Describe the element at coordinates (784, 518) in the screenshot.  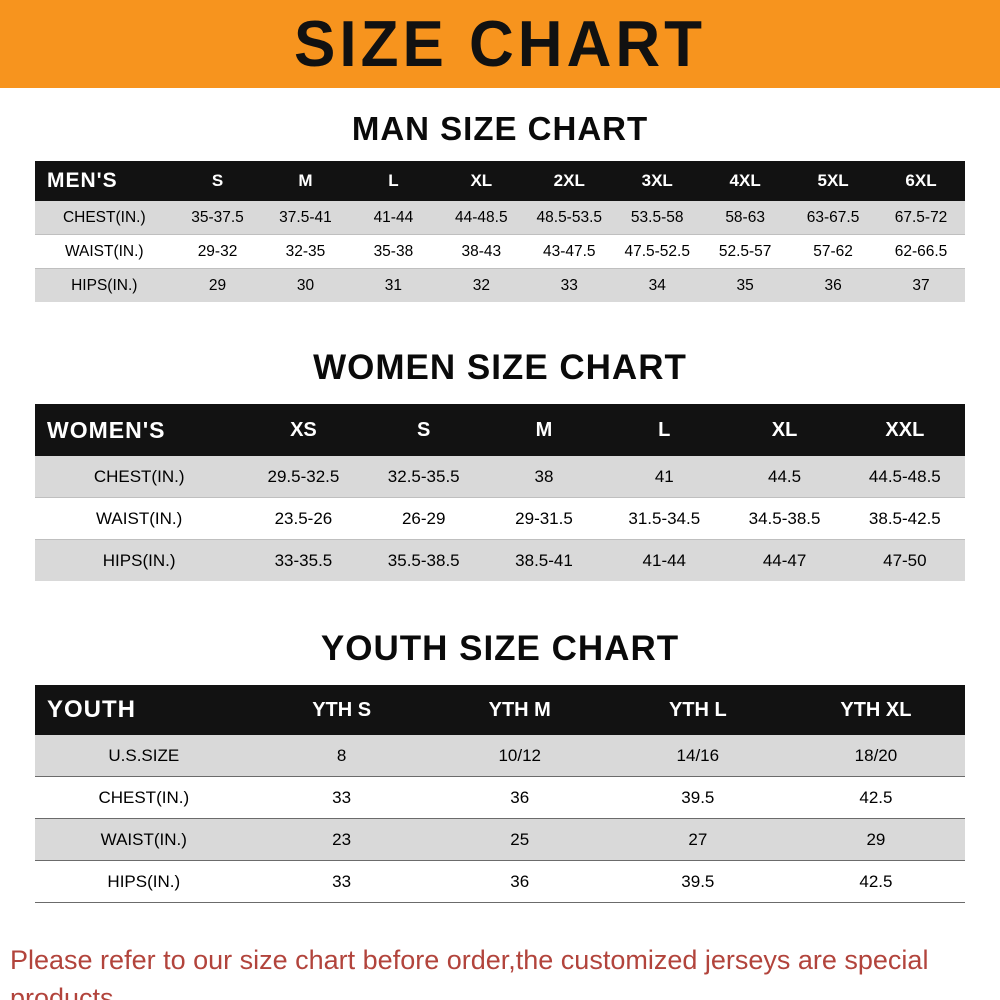
I see `measurement-value-cell: 34.5-38.5` at that location.